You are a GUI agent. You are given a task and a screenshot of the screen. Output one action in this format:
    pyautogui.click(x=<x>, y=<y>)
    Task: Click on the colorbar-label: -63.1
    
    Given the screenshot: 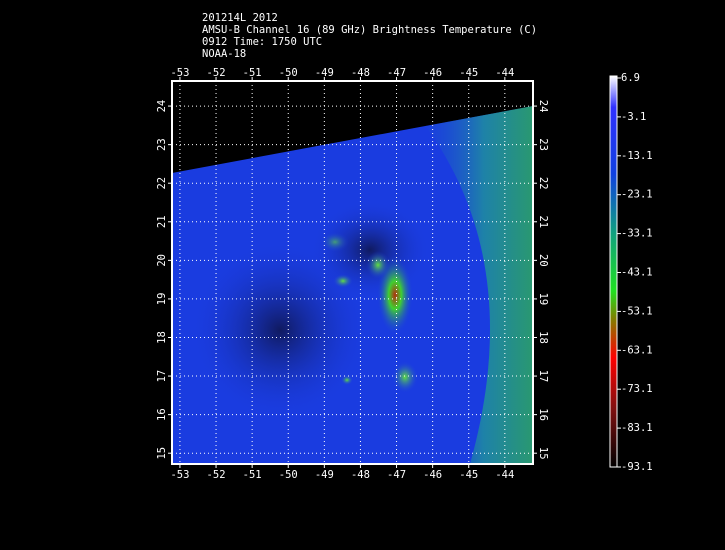 What is the action you would take?
    pyautogui.click(x=637, y=350)
    